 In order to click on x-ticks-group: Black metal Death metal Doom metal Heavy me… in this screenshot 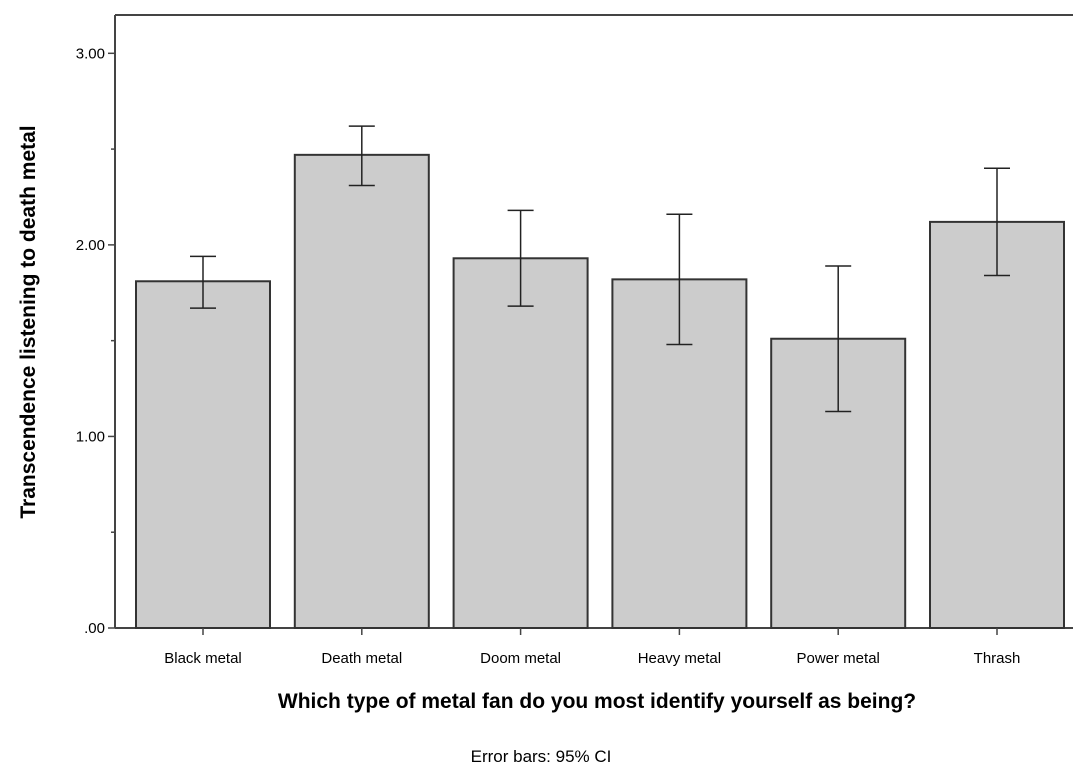, I will do `click(592, 647)`.